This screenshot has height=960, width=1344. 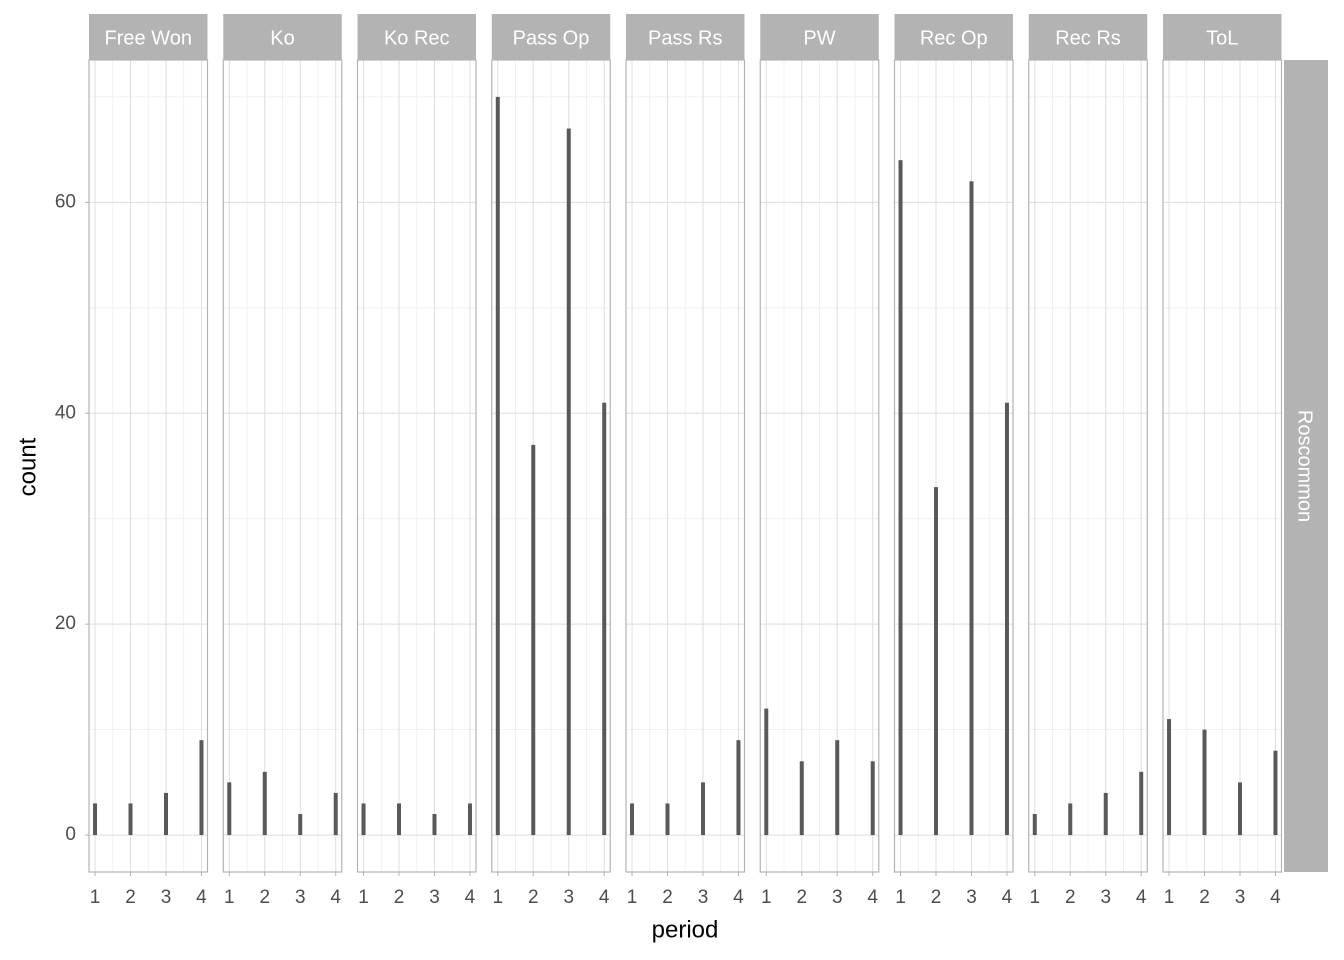 I want to click on y-axis-title: count, so click(x=27, y=466).